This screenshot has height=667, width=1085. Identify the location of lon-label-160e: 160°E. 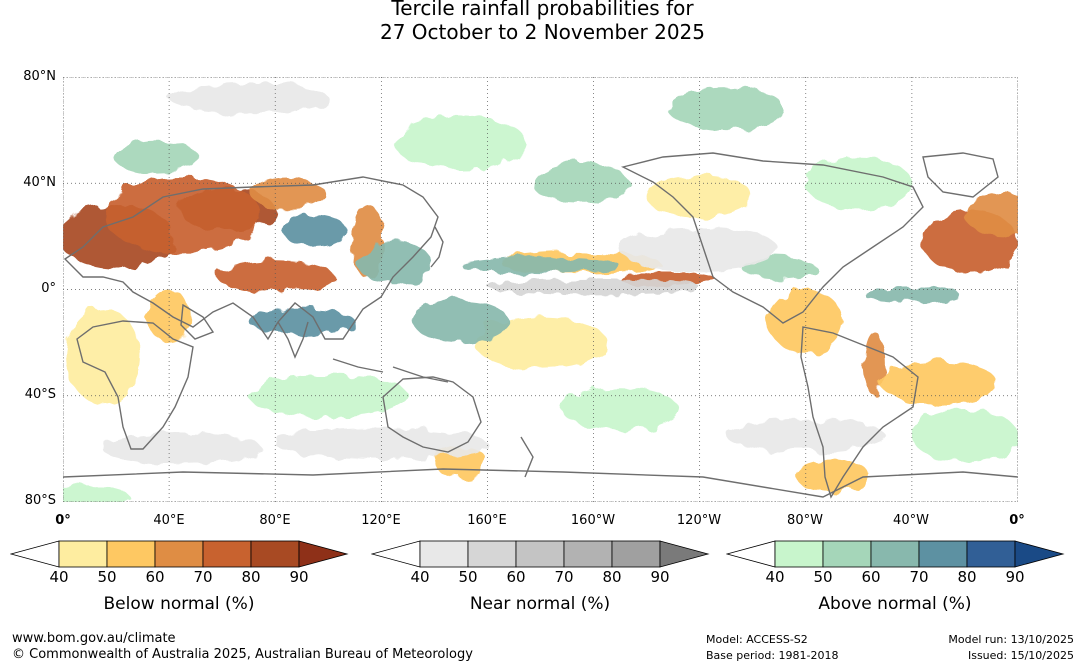
(487, 520).